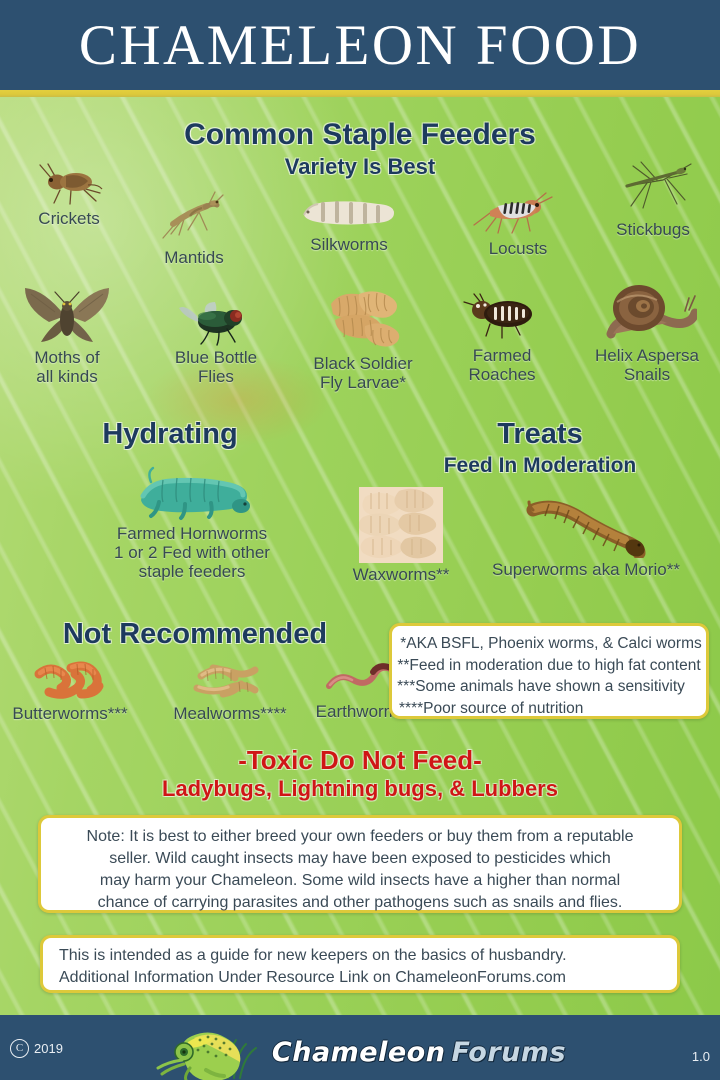  I want to click on treat-label: Superworms aka Morio**, so click(585, 569).